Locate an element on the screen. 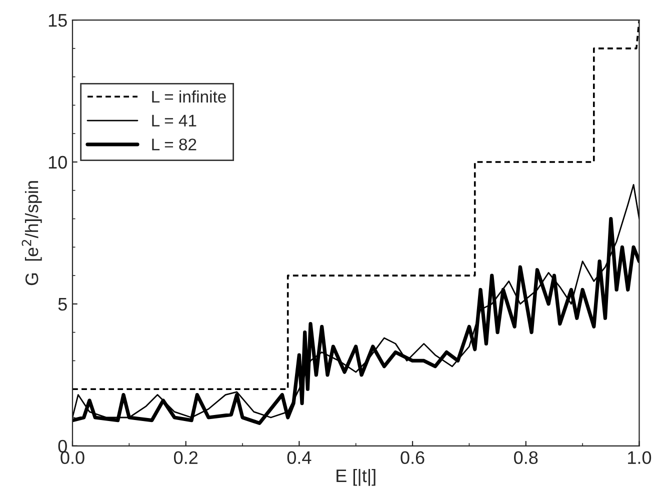 The width and height of the screenshot is (659, 501). legend-label: L = infinite is located at coordinates (189, 96).